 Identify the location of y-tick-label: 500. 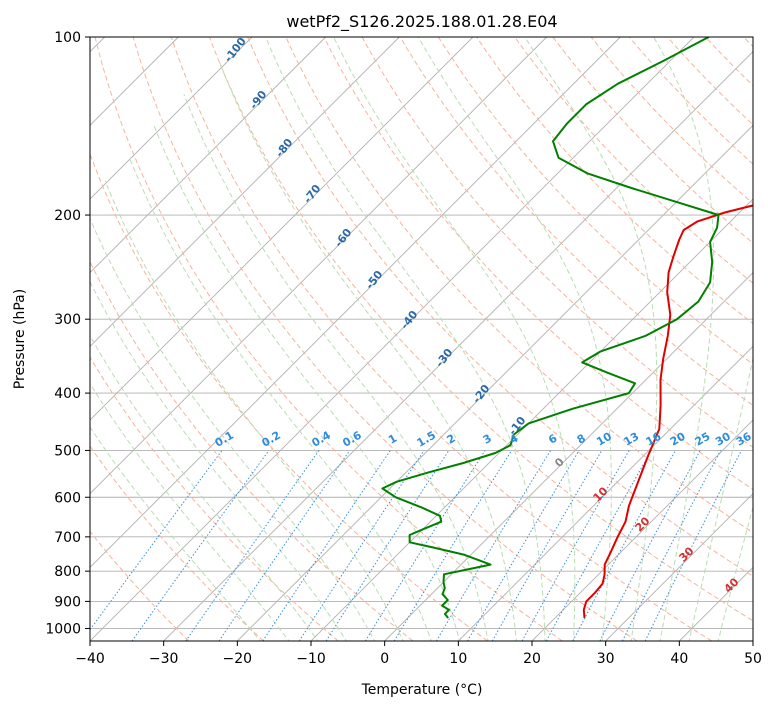
(67, 451).